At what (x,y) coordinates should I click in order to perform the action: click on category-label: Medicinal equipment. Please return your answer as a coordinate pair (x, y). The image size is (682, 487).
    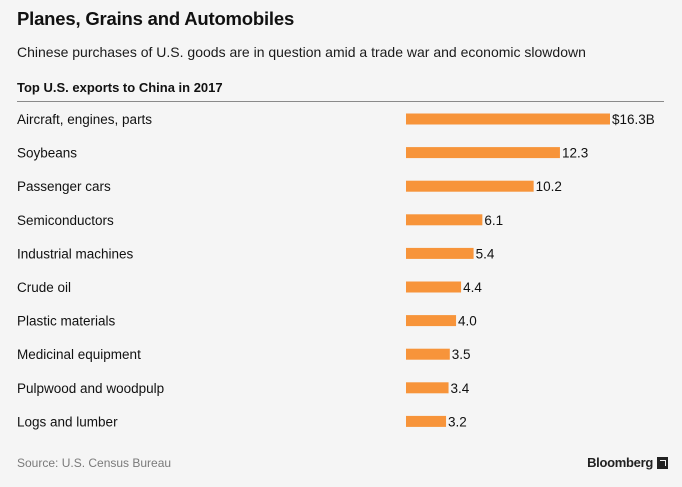
    Looking at the image, I should click on (79, 354).